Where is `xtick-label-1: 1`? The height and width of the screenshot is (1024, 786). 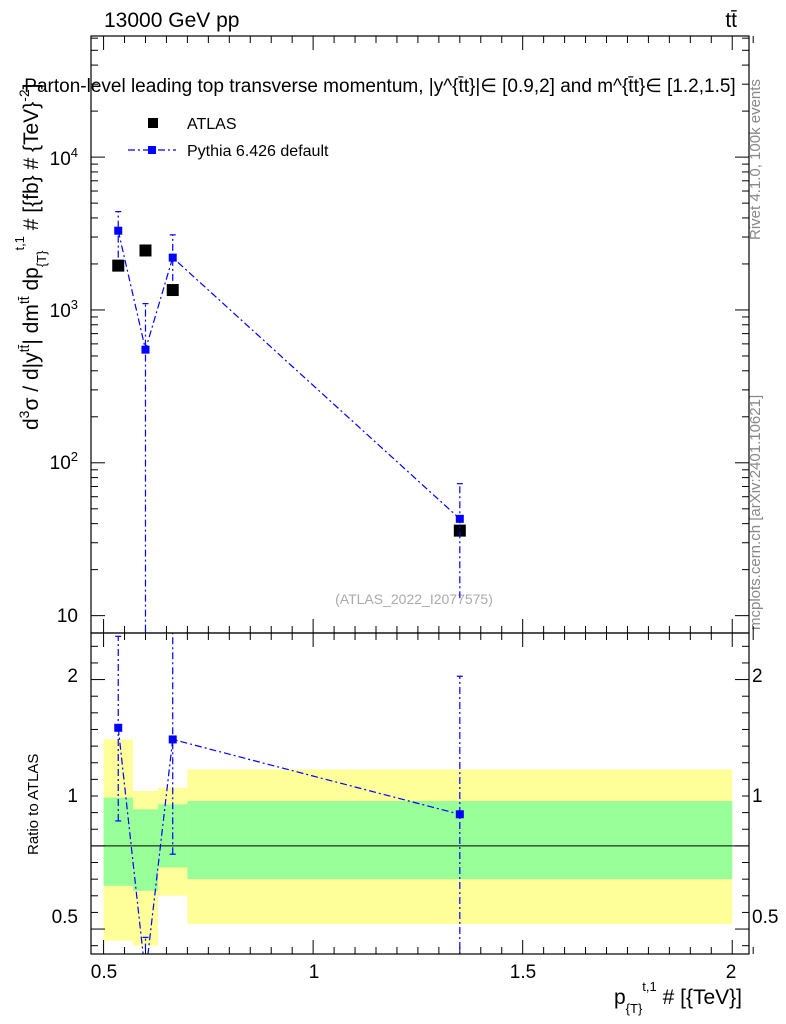
xtick-label-1: 1 is located at coordinates (314, 972).